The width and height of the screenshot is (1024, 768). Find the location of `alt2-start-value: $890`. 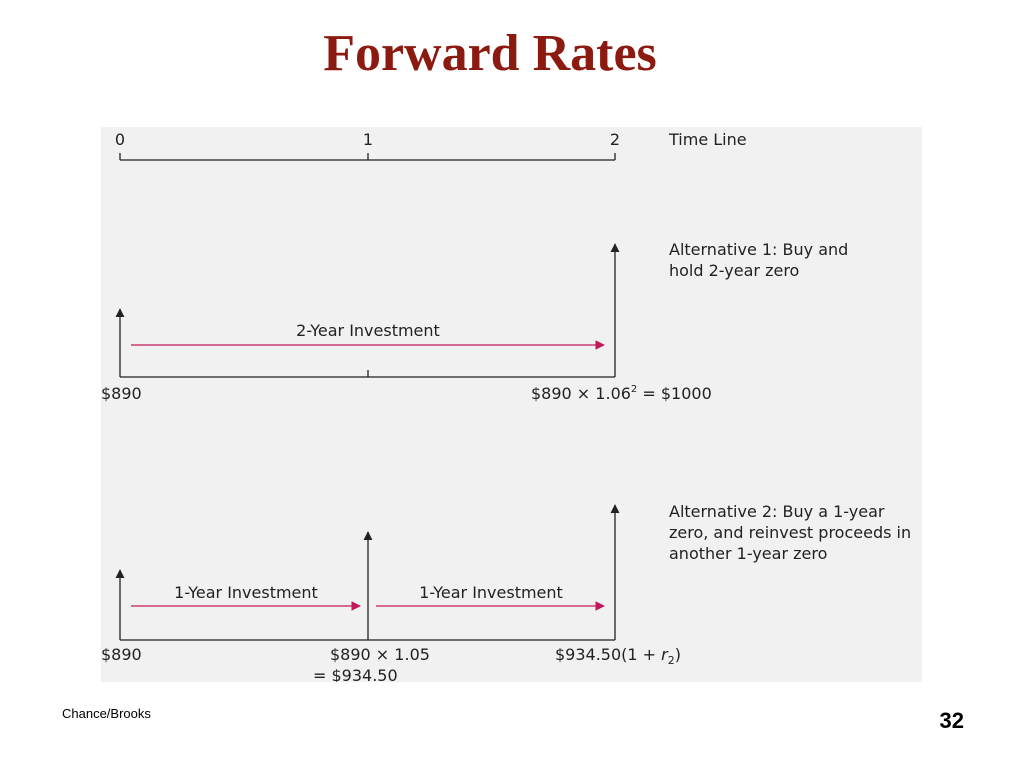

alt2-start-value: $890 is located at coordinates (121, 654).